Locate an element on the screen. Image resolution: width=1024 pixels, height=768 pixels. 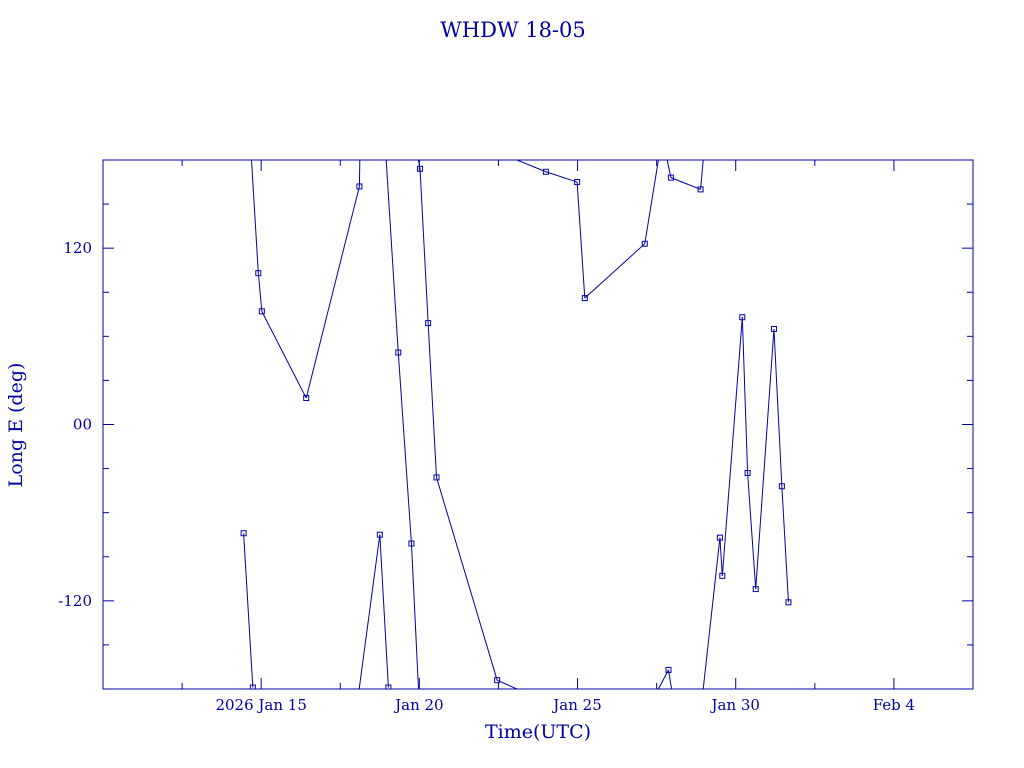
x-tick-label: Jan 20 is located at coordinates (418, 705).